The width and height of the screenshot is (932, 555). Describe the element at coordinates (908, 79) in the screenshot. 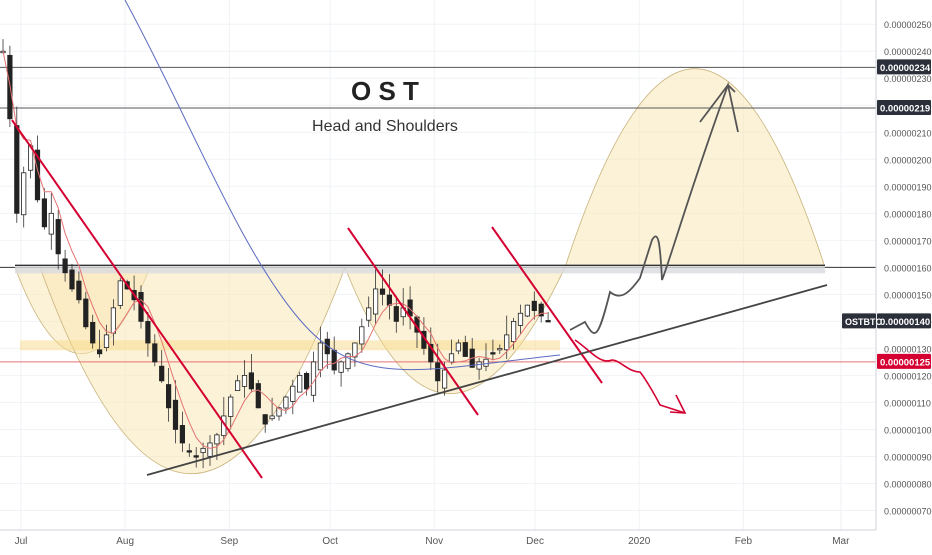

I see `y-tick-label: 0.00000230` at that location.